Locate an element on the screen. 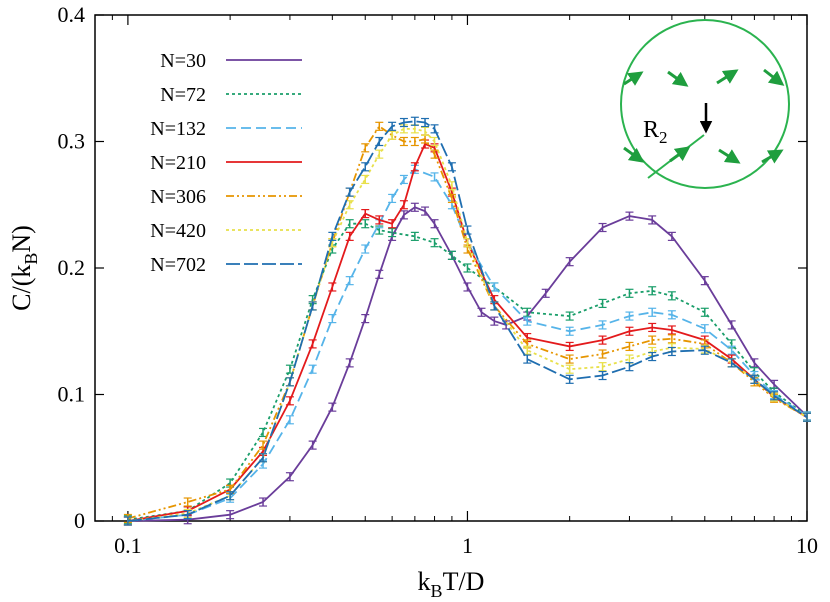 The width and height of the screenshot is (830, 602). y-tick-label: 0.1 is located at coordinates (72, 394).